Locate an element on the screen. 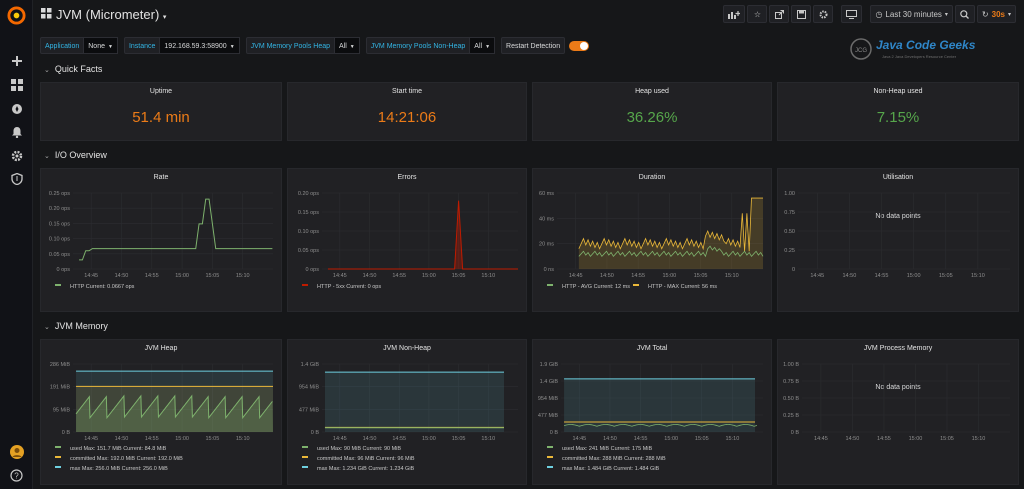  shield-icon is located at coordinates (16, 178).